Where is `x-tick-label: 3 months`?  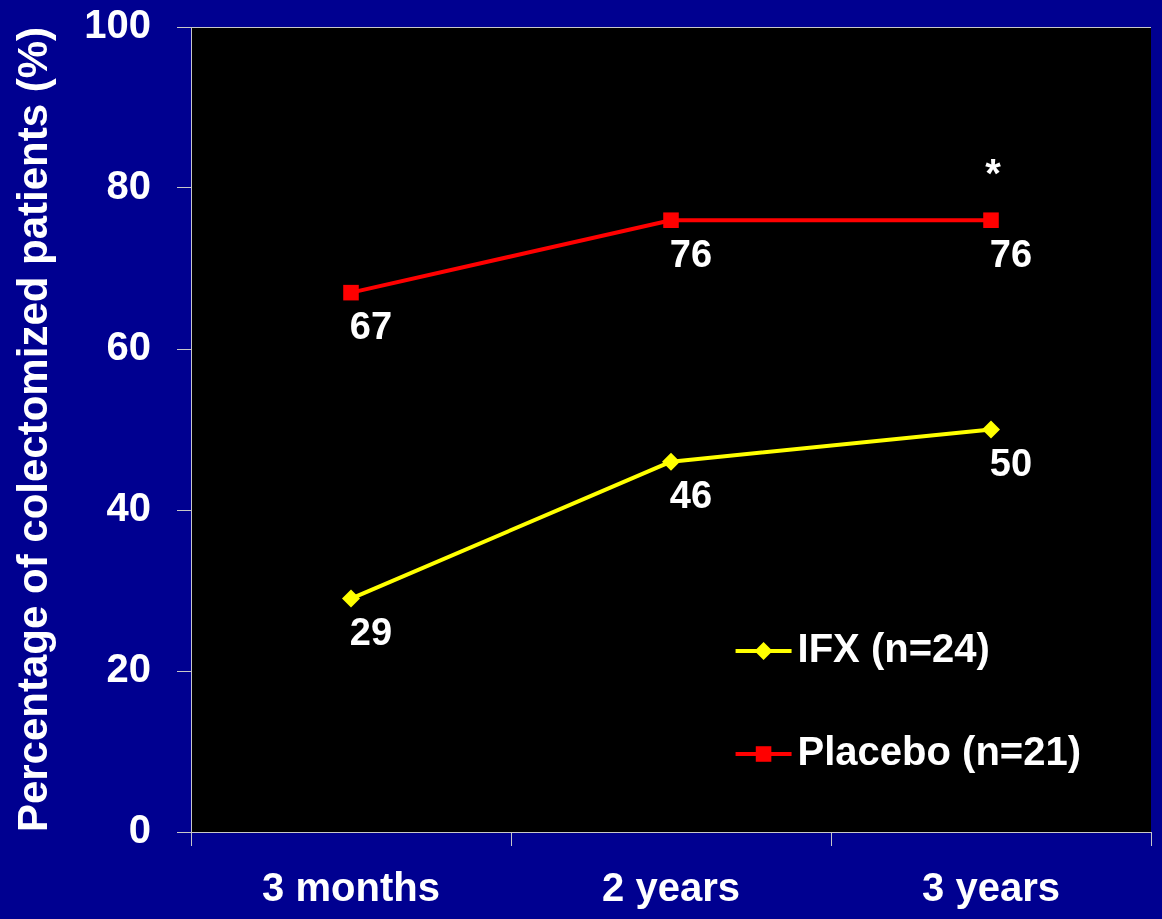
x-tick-label: 3 months is located at coordinates (351, 887).